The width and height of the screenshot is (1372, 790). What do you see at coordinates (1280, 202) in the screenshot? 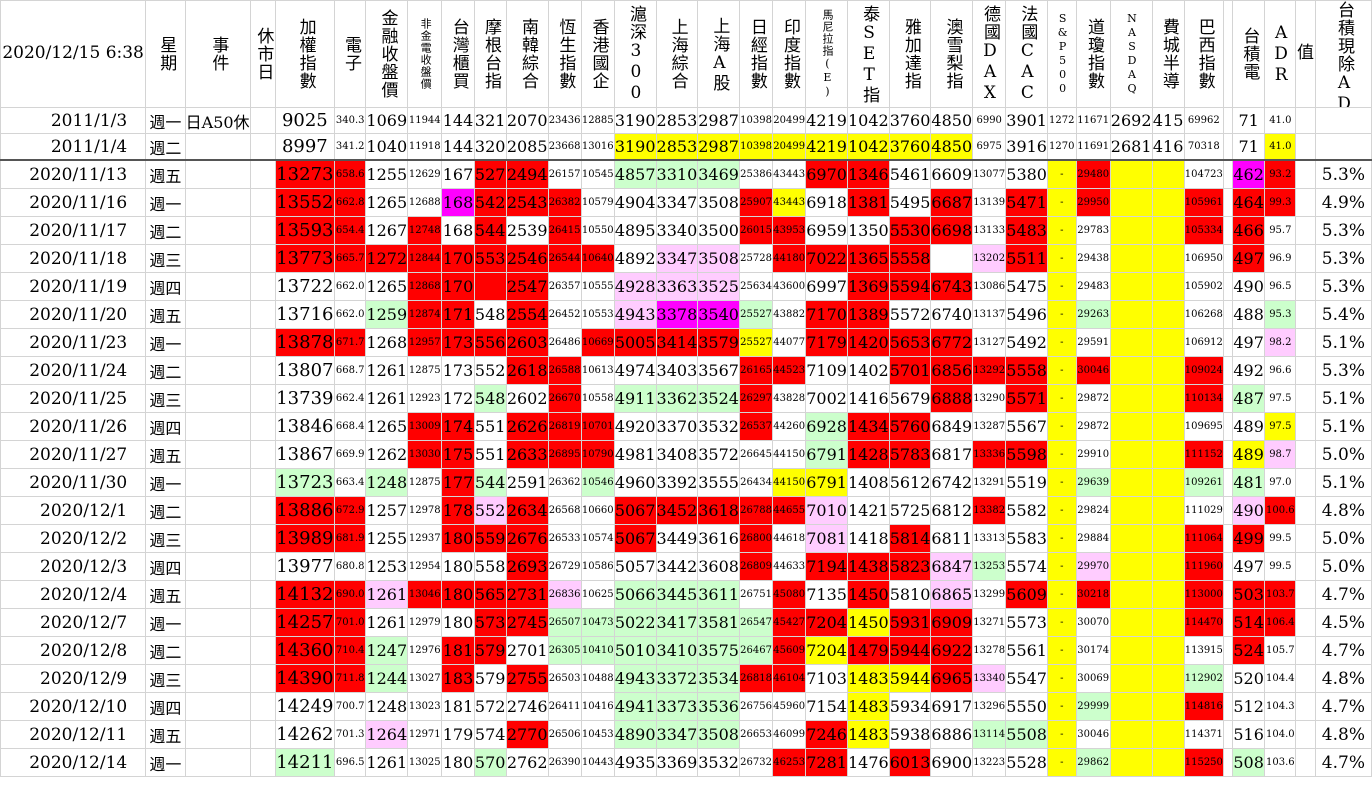
I see `cell-adr: 99.3` at bounding box center [1280, 202].